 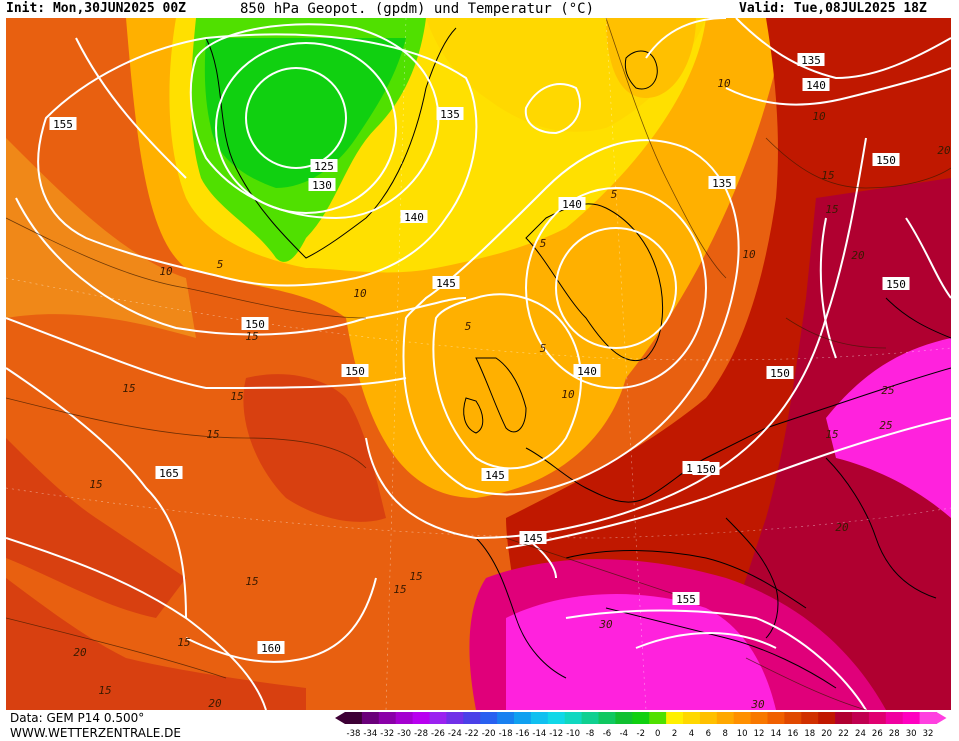 What do you see at coordinates (421, 734) in the screenshot?
I see `legend-tick-label: -28` at bounding box center [421, 734].